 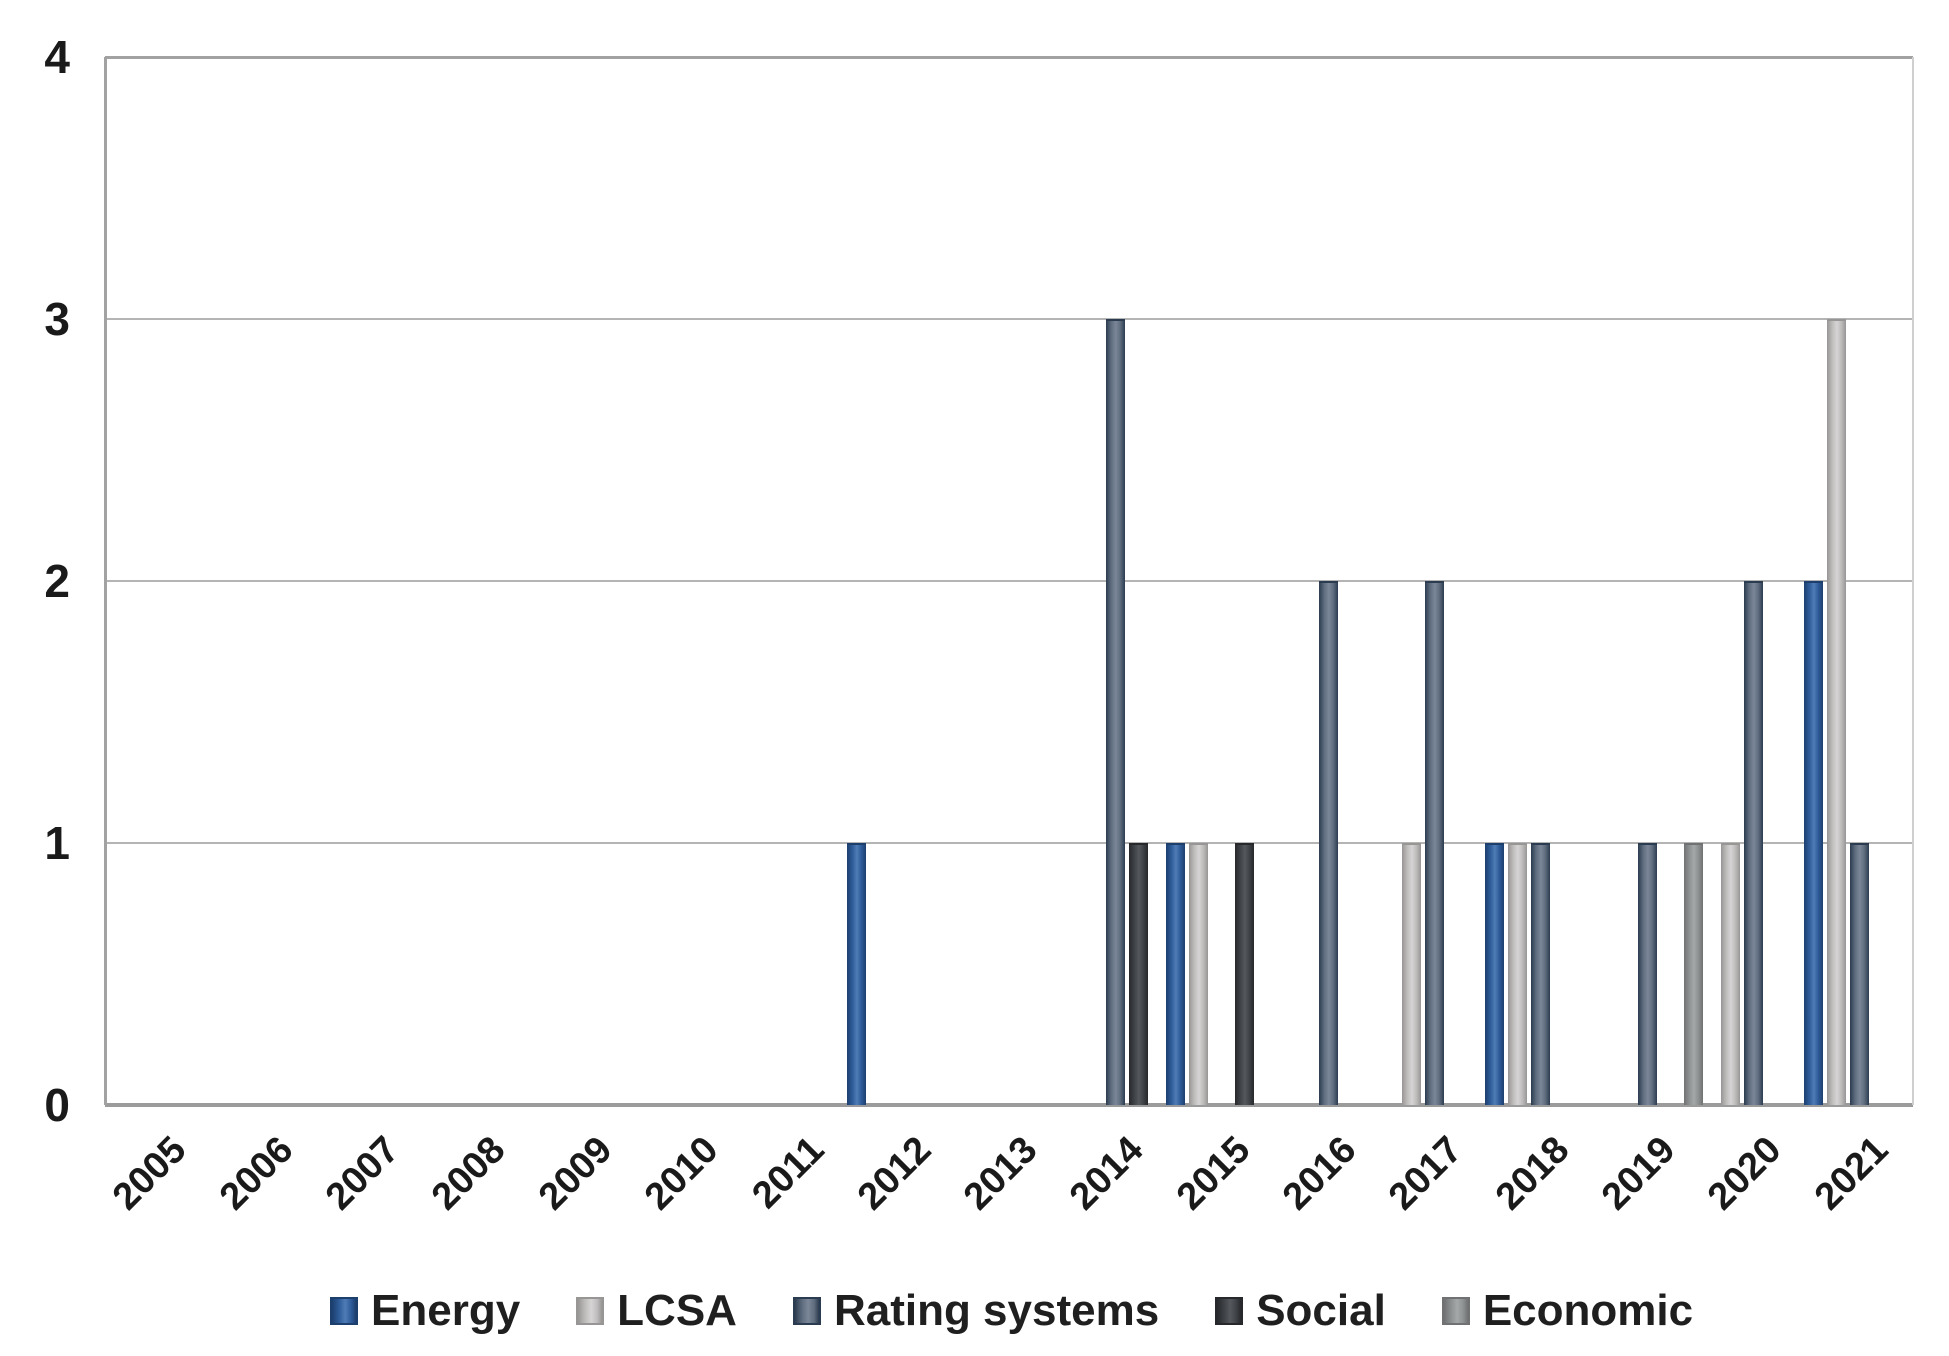 What do you see at coordinates (1837, 712) in the screenshot?
I see `bar-lcsa-2021` at bounding box center [1837, 712].